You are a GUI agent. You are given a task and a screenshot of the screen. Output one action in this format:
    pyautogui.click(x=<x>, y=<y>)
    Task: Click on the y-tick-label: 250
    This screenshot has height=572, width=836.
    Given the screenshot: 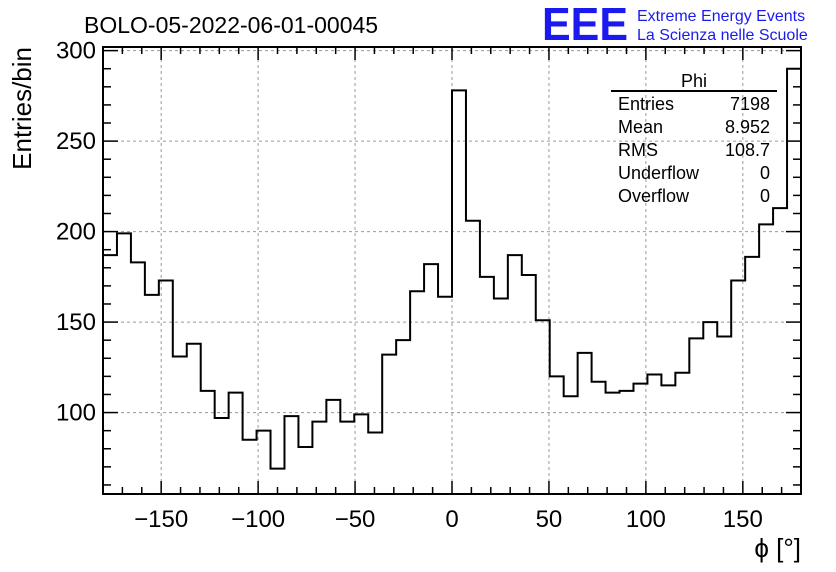 What is the action you would take?
    pyautogui.click(x=76, y=141)
    